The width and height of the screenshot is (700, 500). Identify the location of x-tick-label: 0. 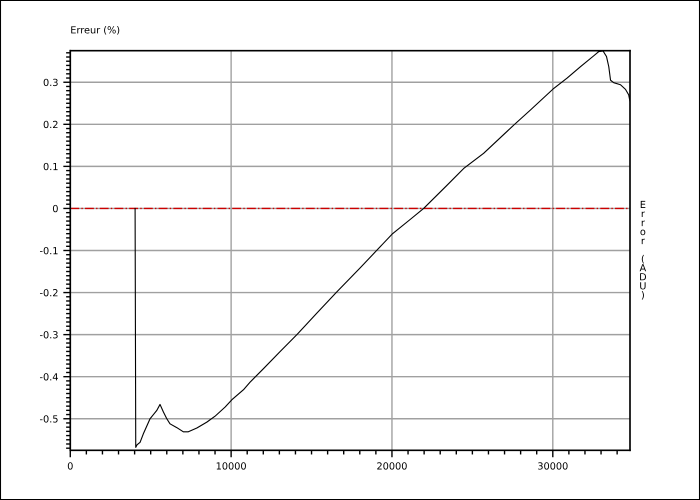
(70, 466).